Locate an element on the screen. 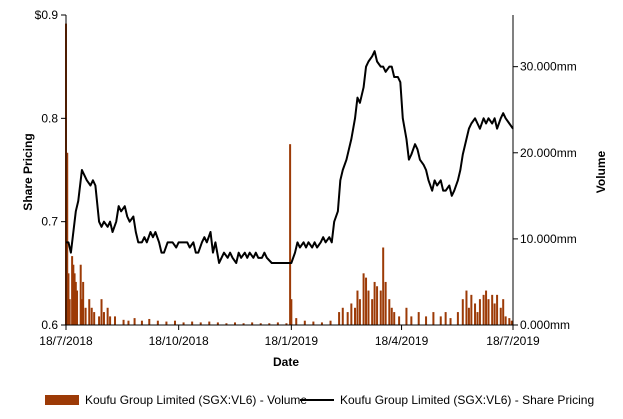  y-right-tick-label: 10.000mm is located at coordinates (548, 239).